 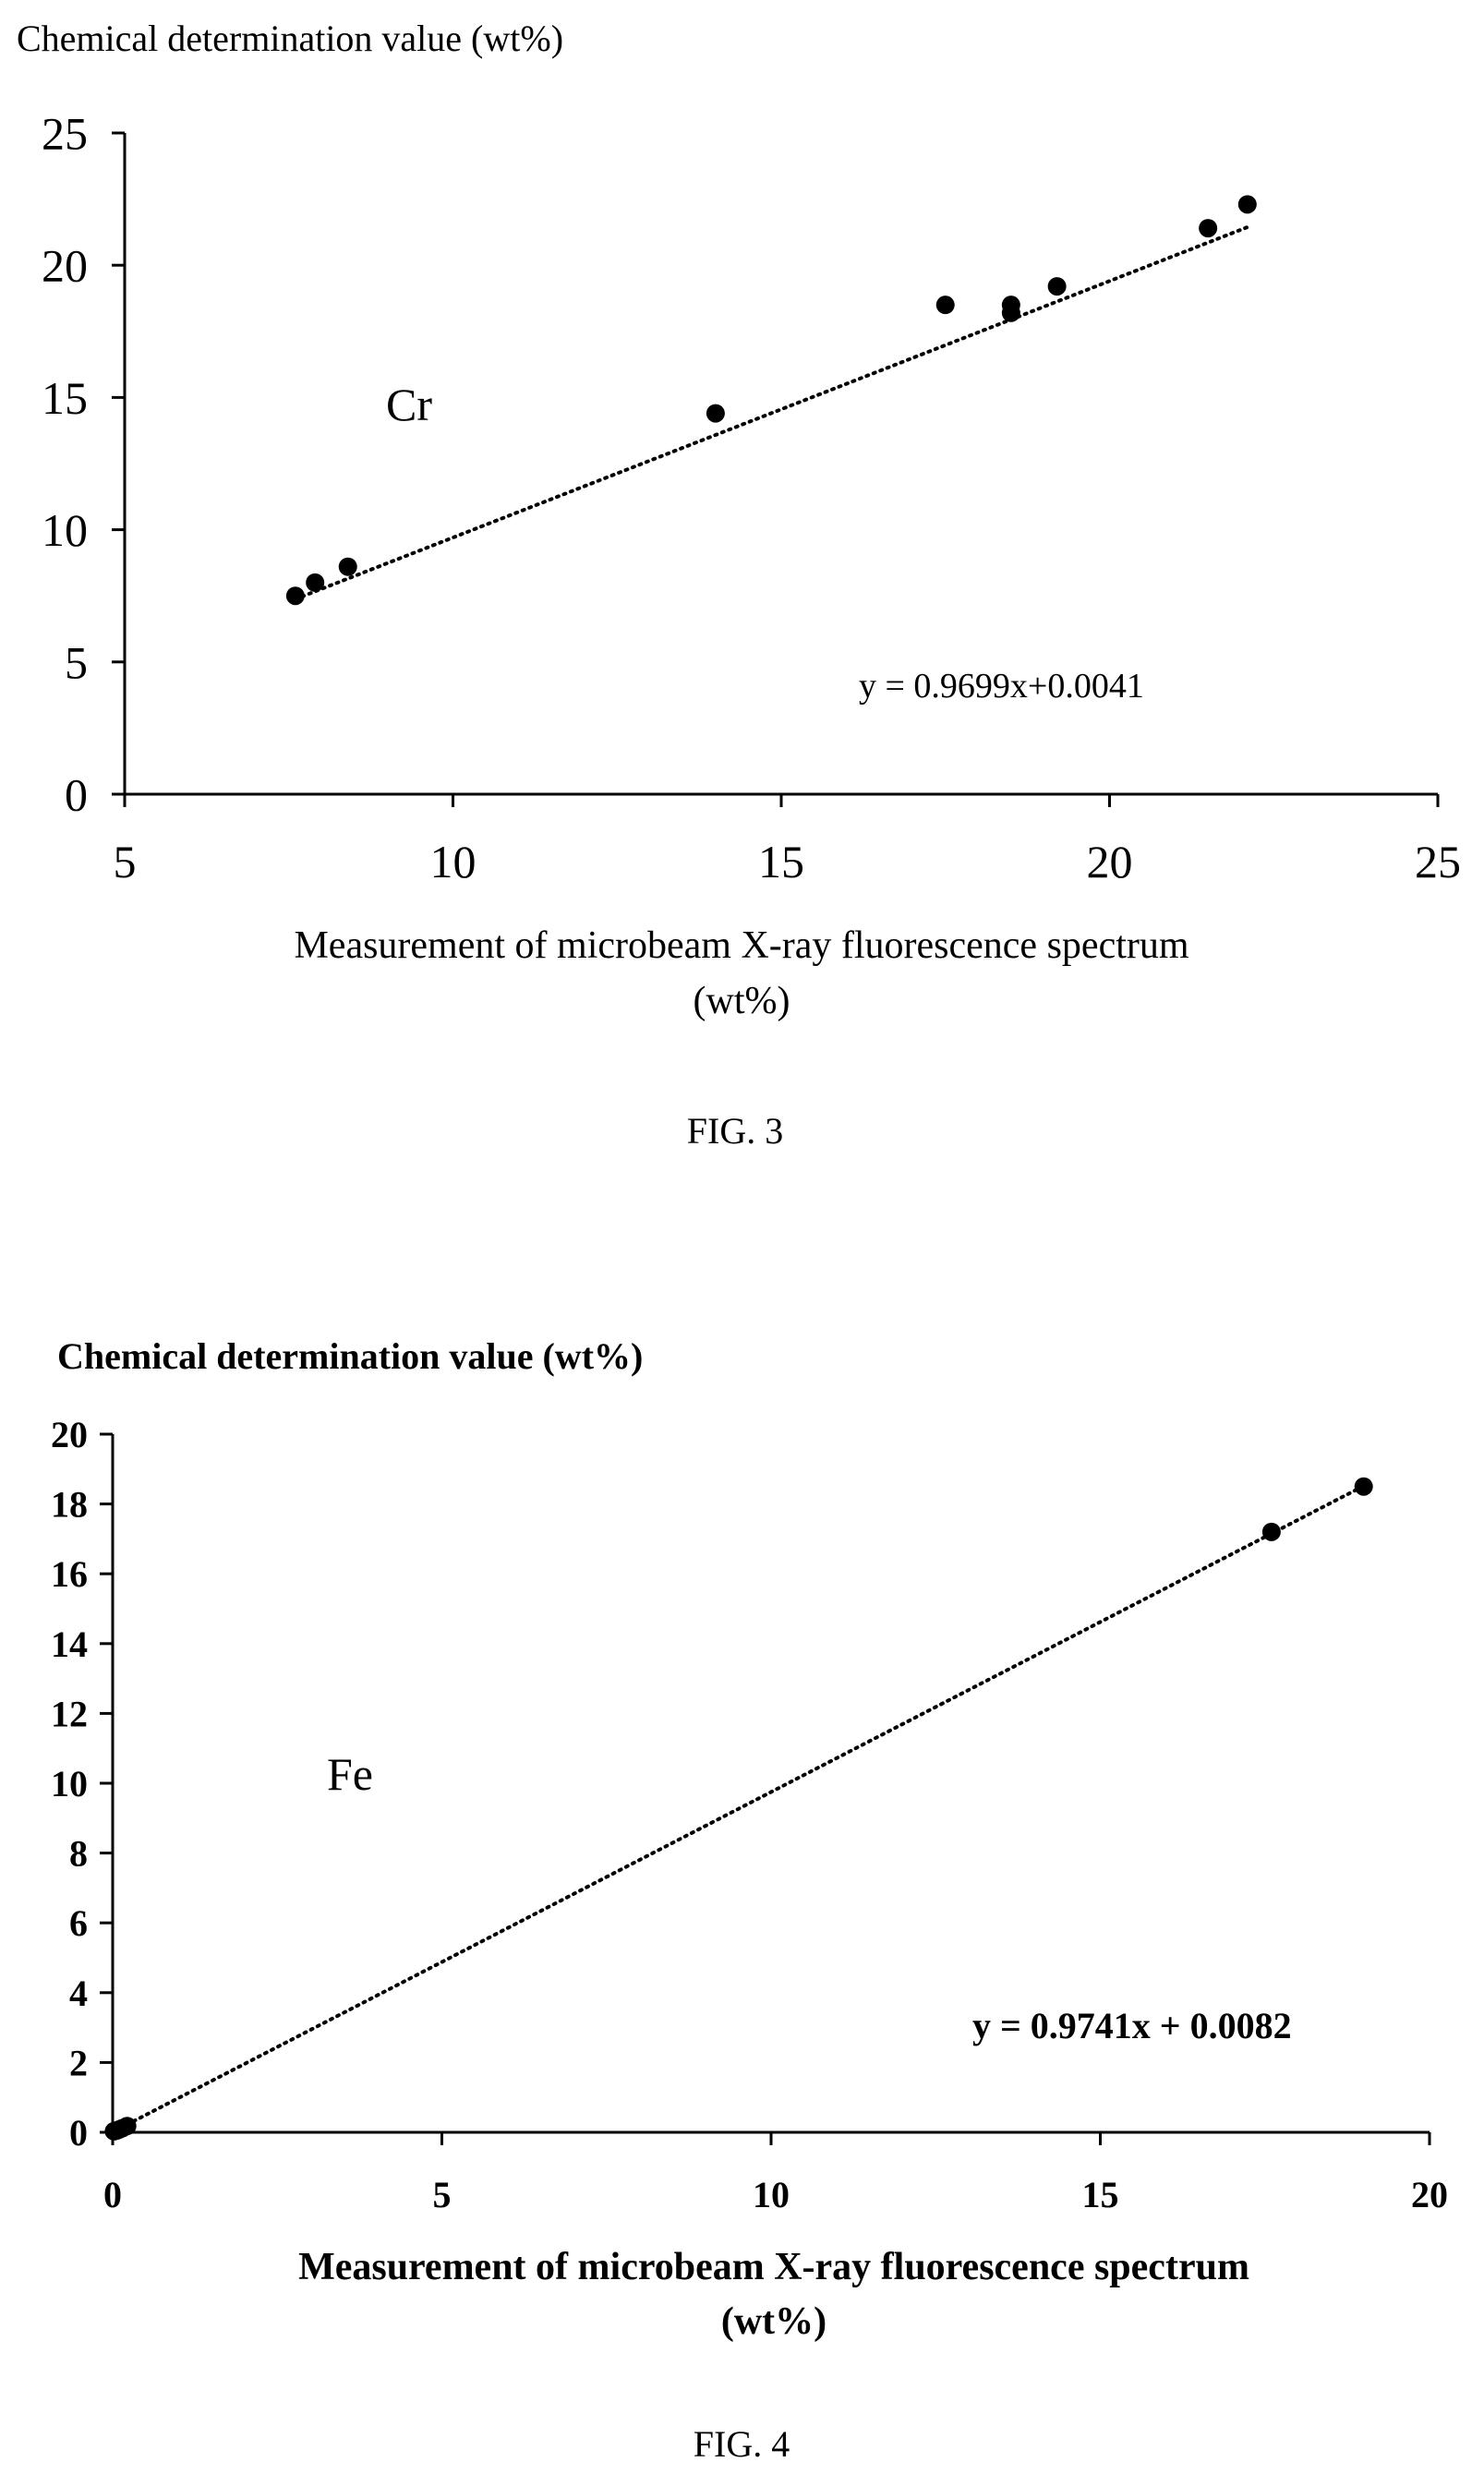 I want to click on chart-cr-x-axis-unit: (wt%), so click(x=742, y=1001).